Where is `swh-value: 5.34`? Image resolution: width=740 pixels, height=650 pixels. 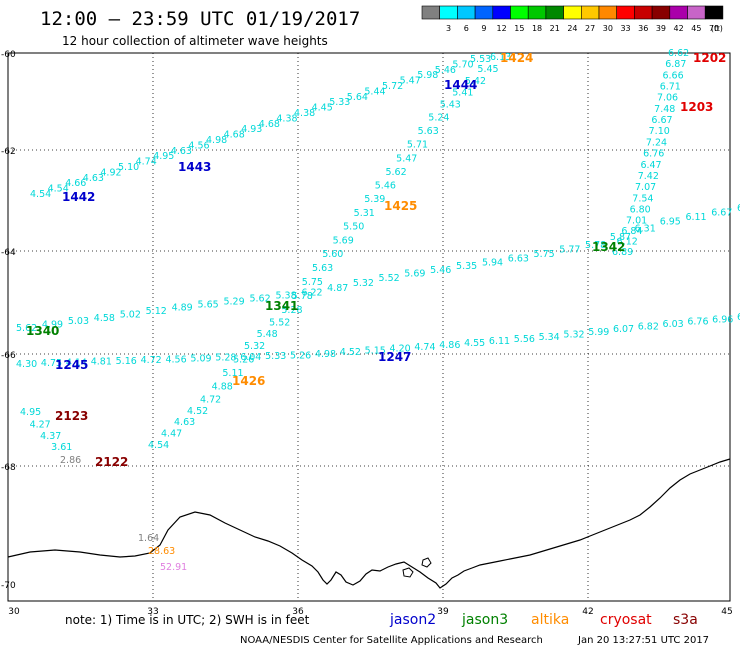
swh-value: 5.34 is located at coordinates (549, 337).